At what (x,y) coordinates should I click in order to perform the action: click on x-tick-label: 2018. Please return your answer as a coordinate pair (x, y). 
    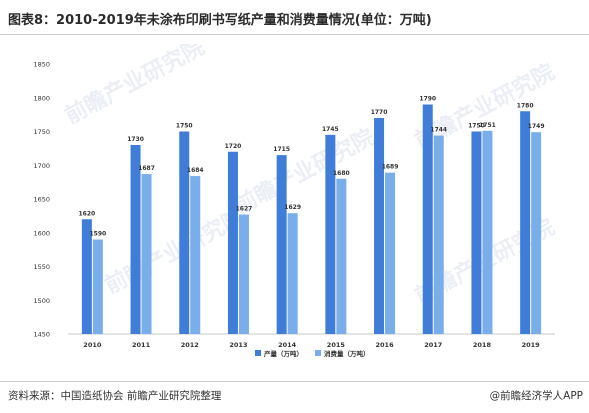
    Looking at the image, I should click on (482, 345).